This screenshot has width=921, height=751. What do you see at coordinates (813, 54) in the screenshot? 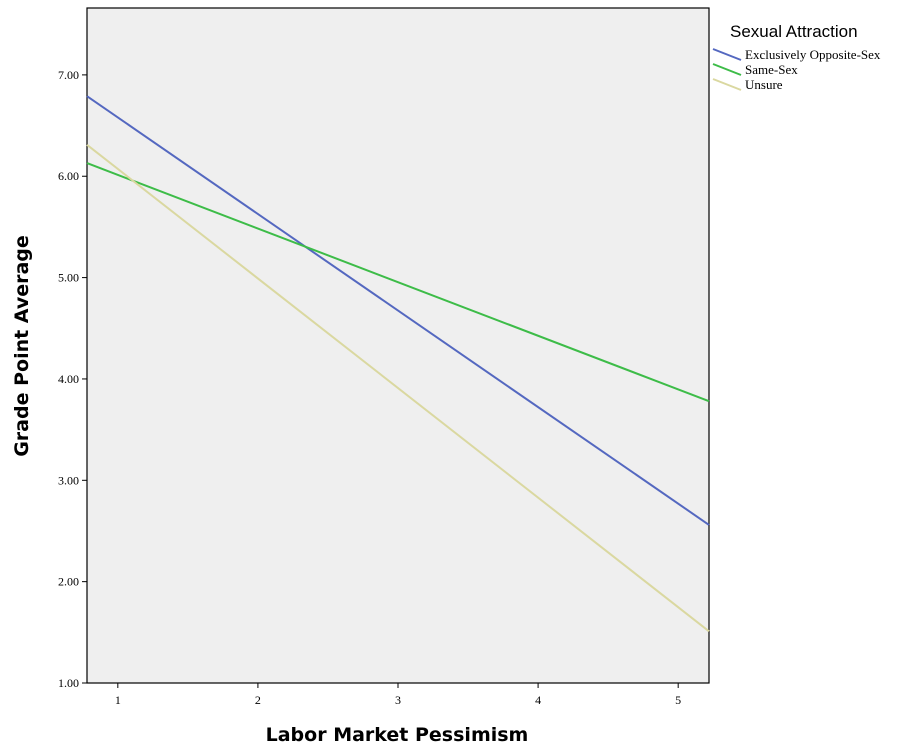
I see `legend-label: Exclusively Opposite-Sex` at bounding box center [813, 54].